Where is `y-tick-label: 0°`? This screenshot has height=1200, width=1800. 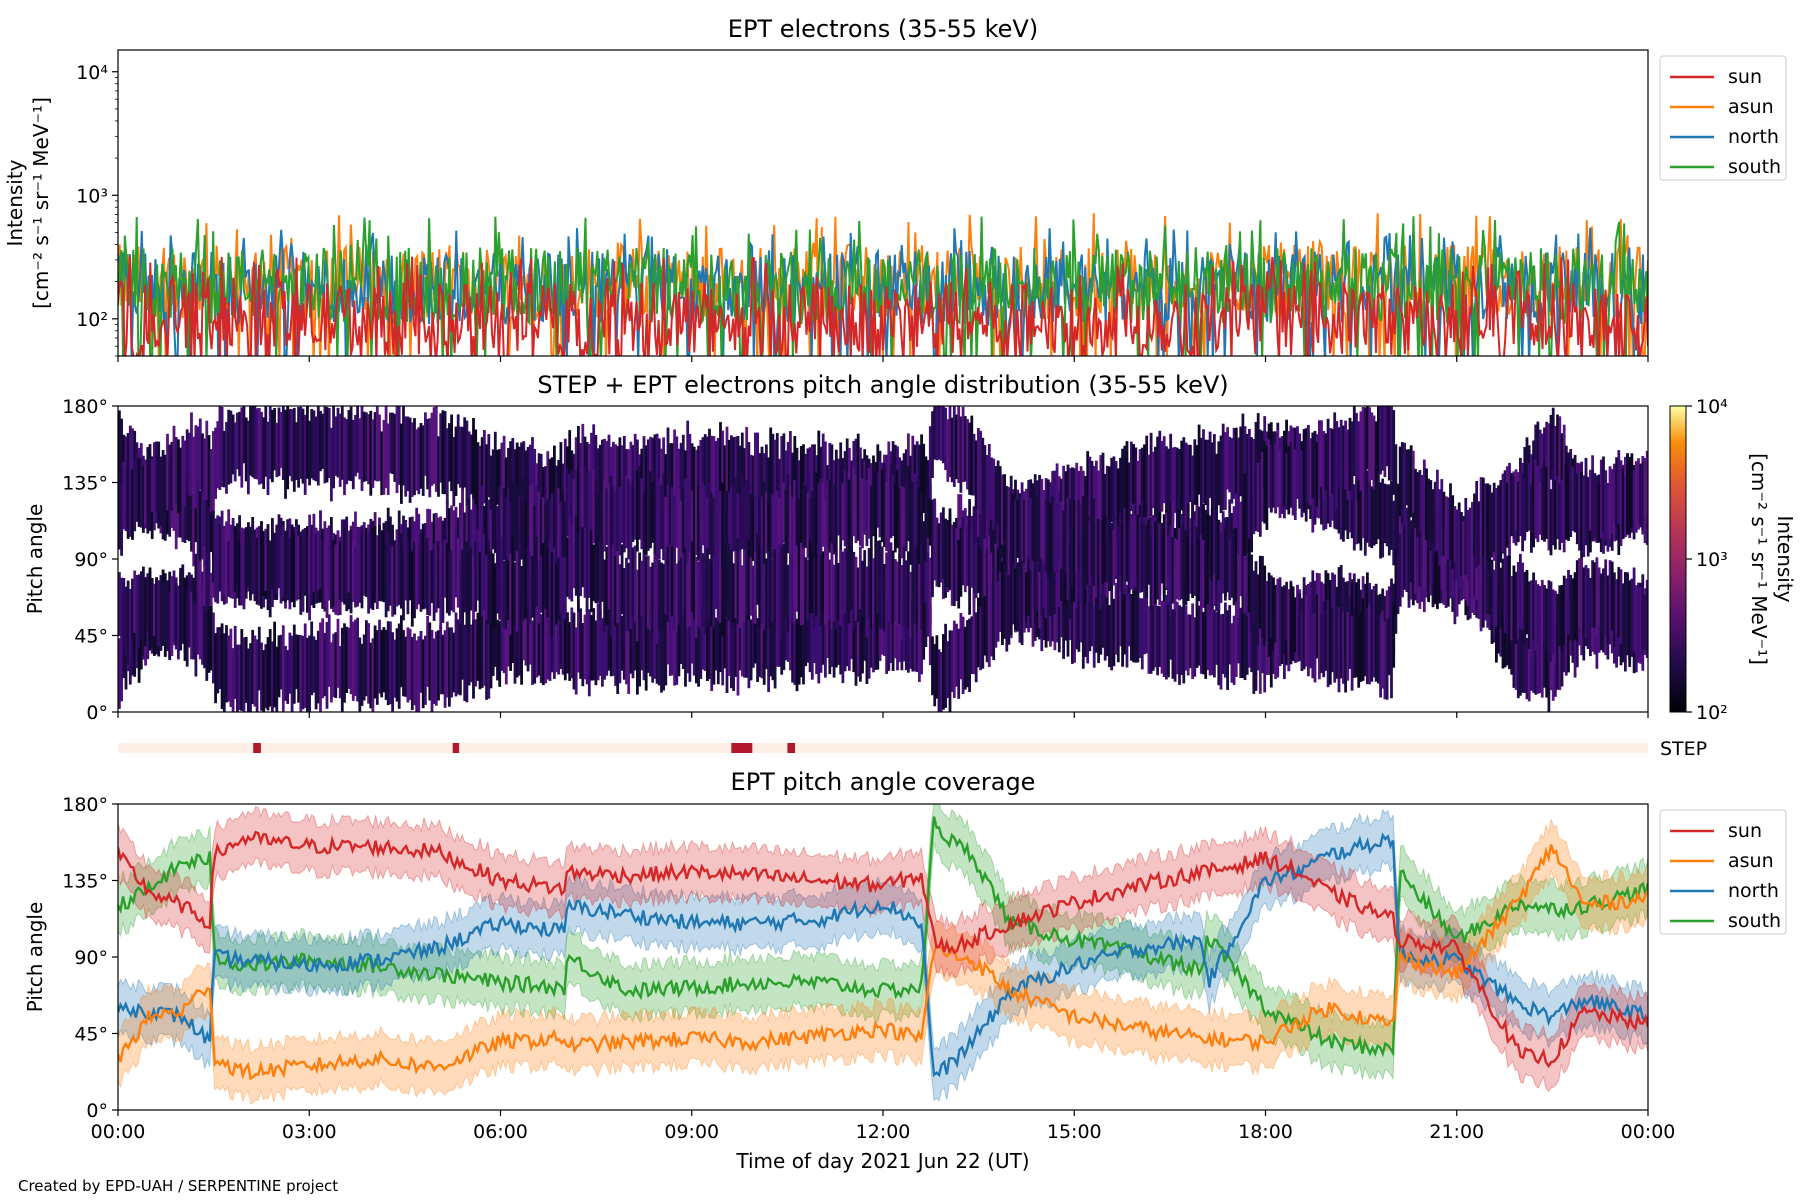 y-tick-label: 0° is located at coordinates (97, 1111).